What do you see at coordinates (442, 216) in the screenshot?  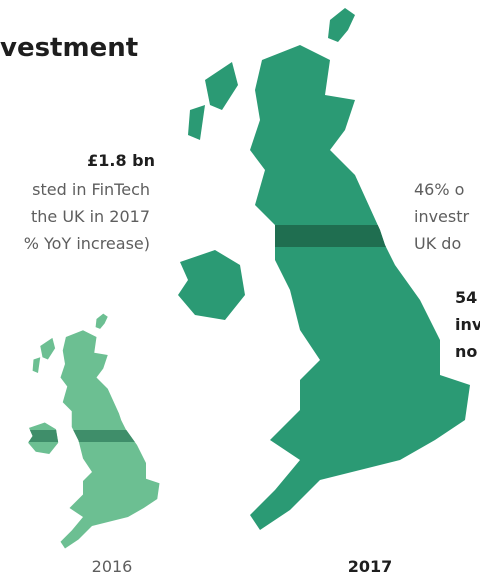 I see `right-line: investr` at bounding box center [442, 216].